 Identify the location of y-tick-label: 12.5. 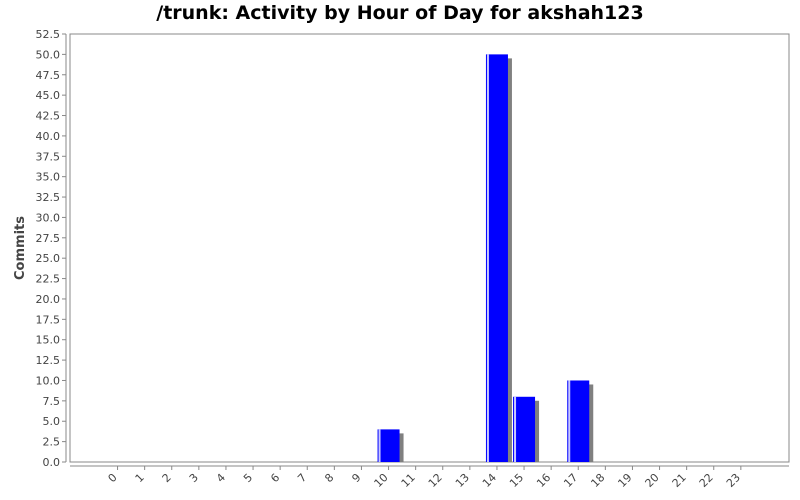
(48, 360).